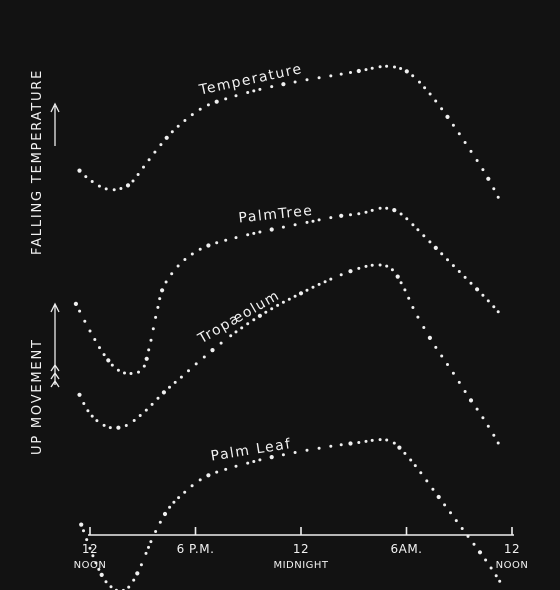 The height and width of the screenshot is (590, 560). Describe the element at coordinates (55, 107) in the screenshot. I see `arrow-up-top-head` at that location.